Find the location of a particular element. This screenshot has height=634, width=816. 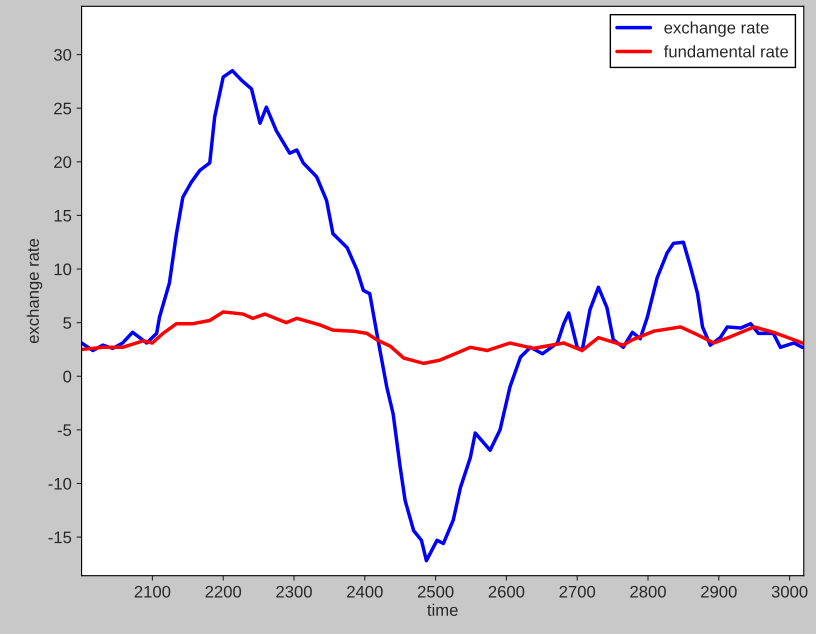

y-tick-label: 5 is located at coordinates (67, 323).